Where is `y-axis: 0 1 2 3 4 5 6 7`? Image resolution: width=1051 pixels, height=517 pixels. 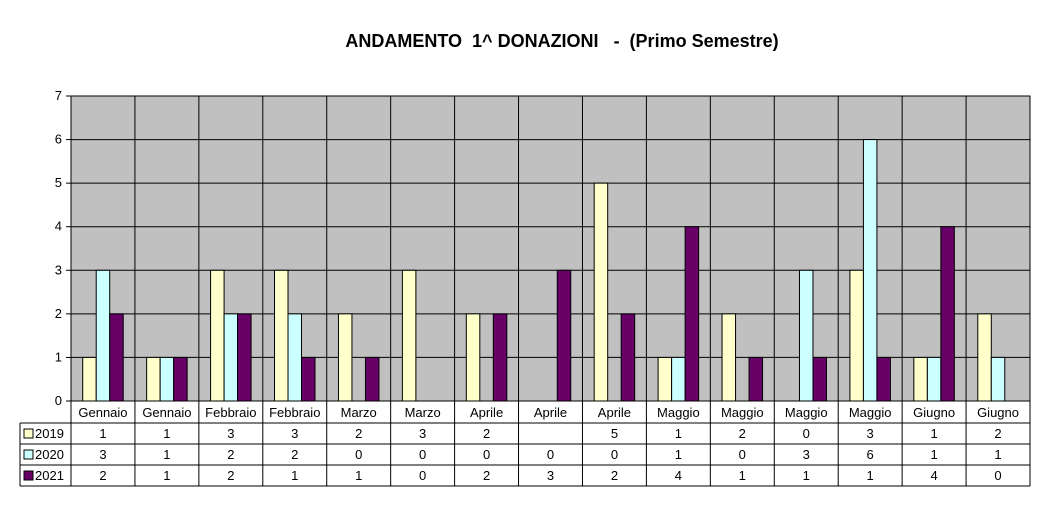 y-axis: 0 1 2 3 4 5 6 7 is located at coordinates (63, 248).